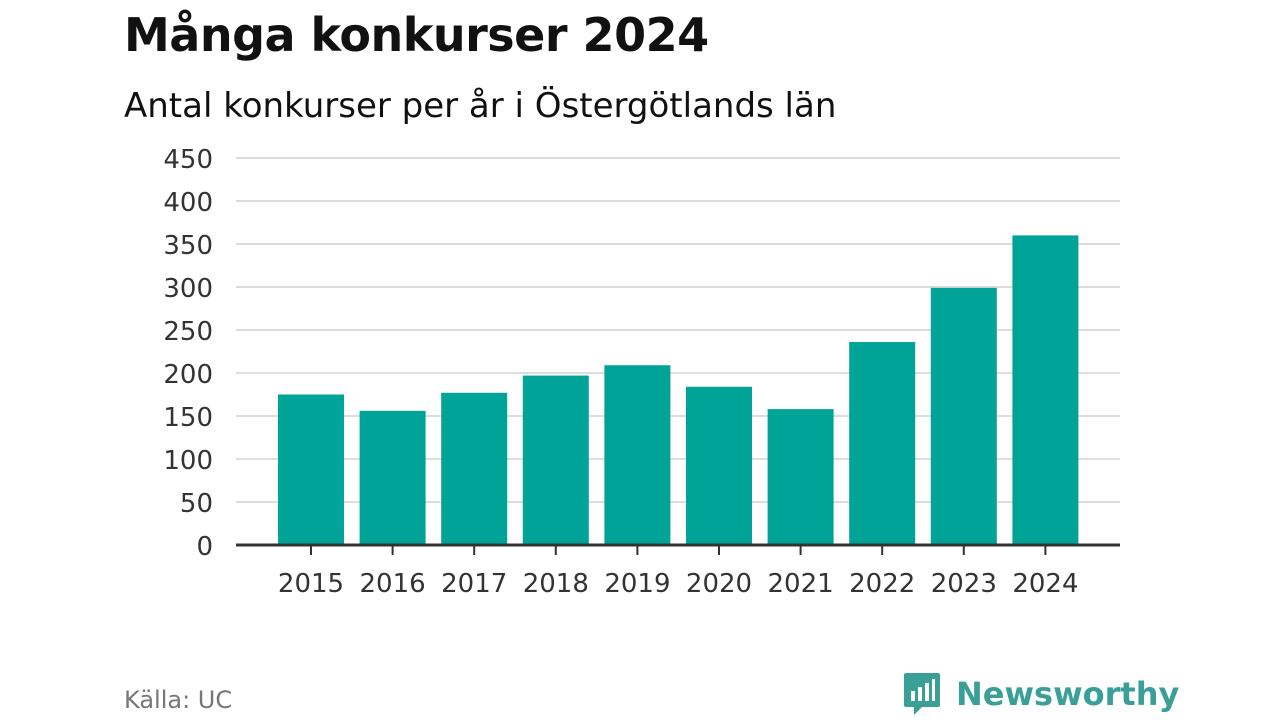 The height and width of the screenshot is (720, 1280). What do you see at coordinates (188, 160) in the screenshot?
I see `y-tick-label: 450` at bounding box center [188, 160].